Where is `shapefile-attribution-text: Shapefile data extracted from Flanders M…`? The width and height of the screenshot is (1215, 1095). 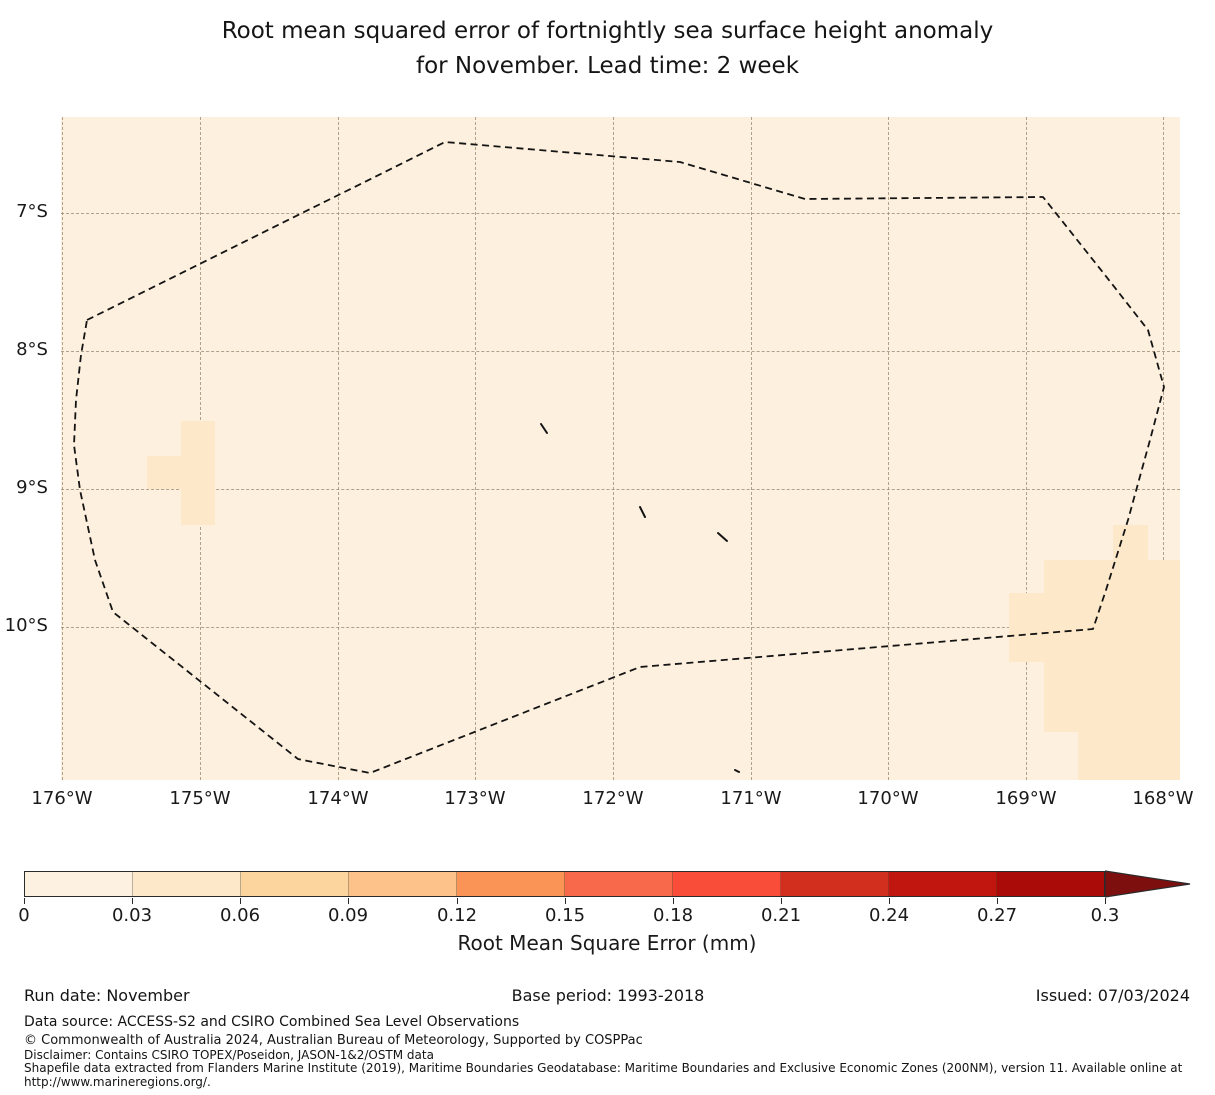
shapefile-attribution-text: Shapefile data extracted from Flanders M… is located at coordinates (603, 1075).